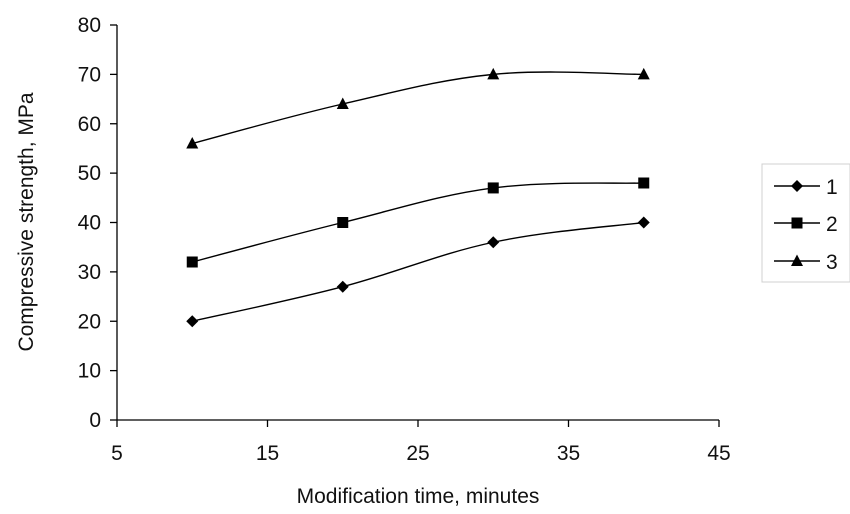 Image resolution: width=850 pixels, height=514 pixels. I want to click on y-axis-title: Compressive strength, MPa, so click(26, 221).